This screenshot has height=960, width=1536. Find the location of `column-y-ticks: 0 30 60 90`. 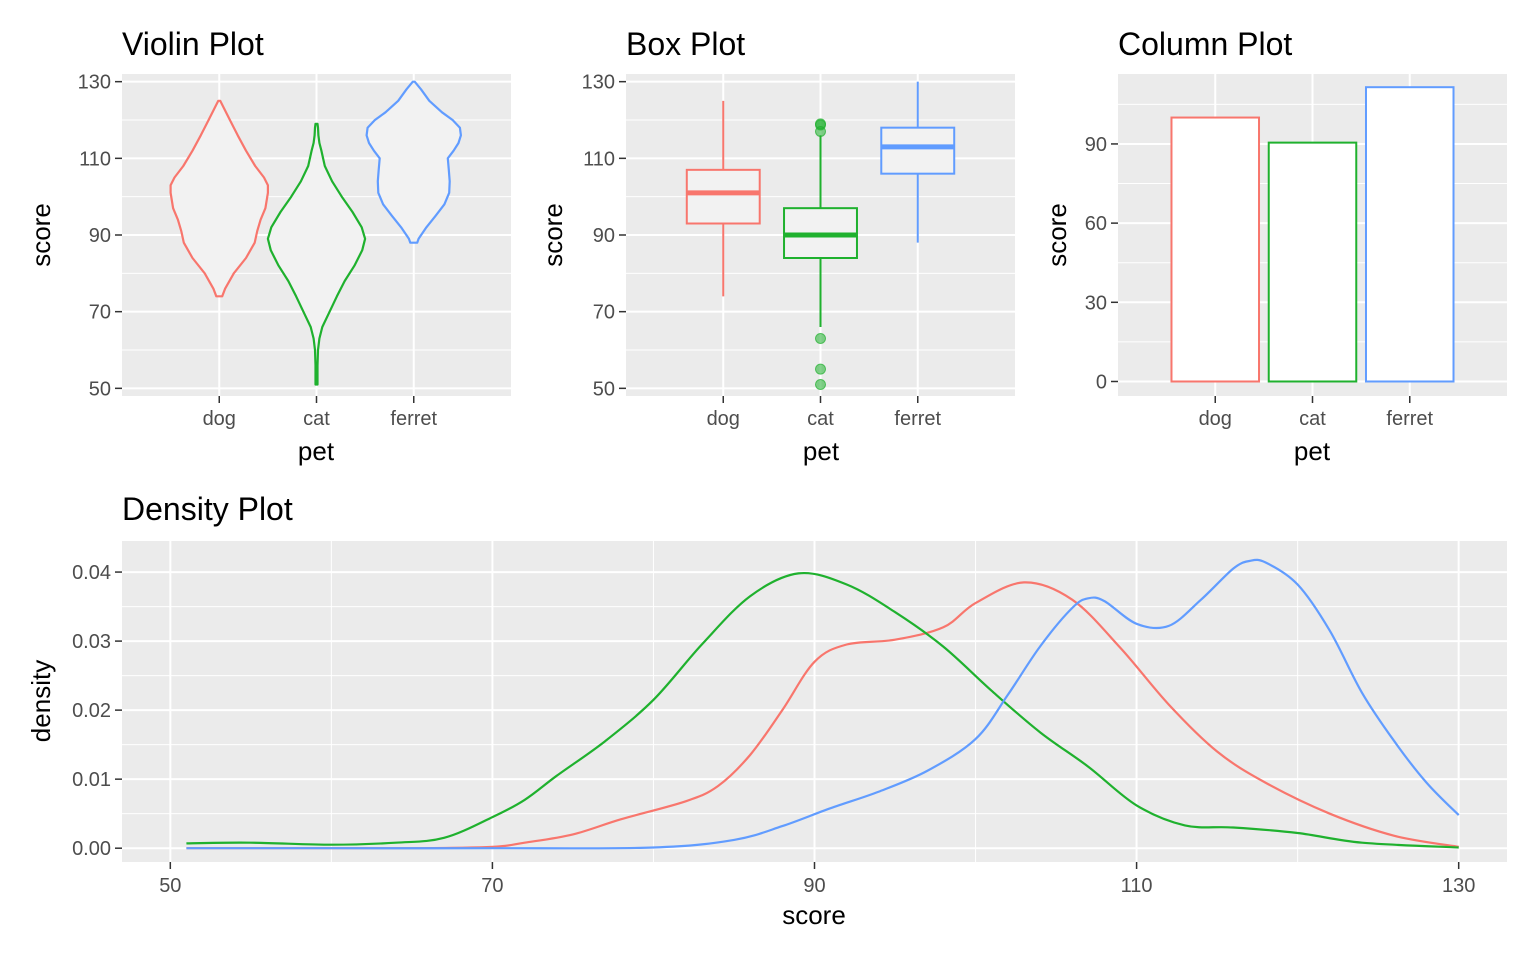

column-y-ticks: 0 30 60 90 is located at coordinates (1101, 263).